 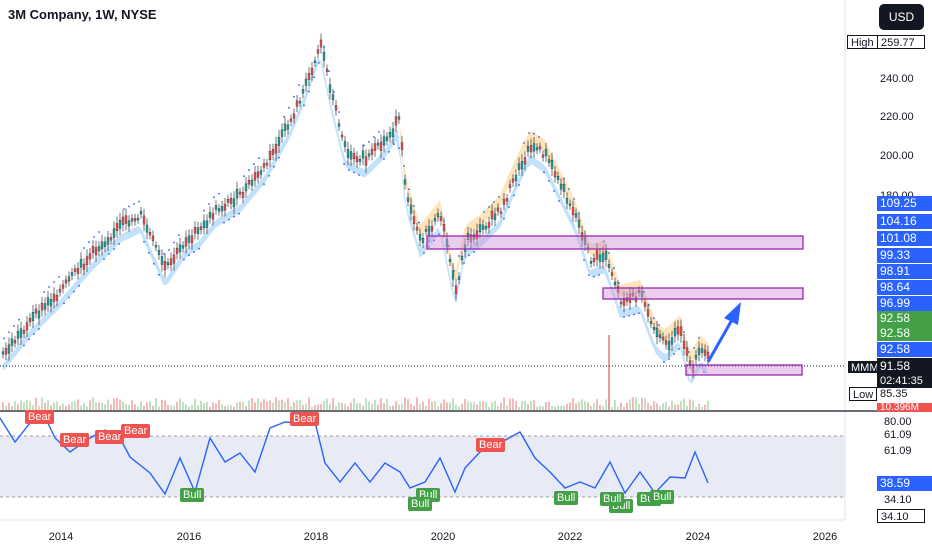 I want to click on bar-countdown: 02:41:35, so click(x=904, y=381).